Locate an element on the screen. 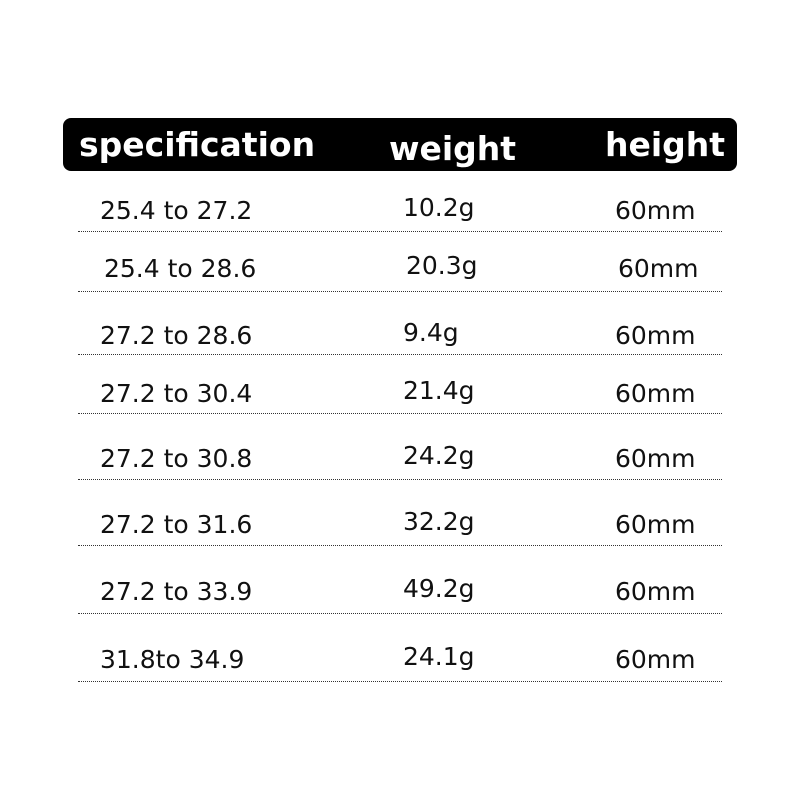 The image size is (800, 800). spec-cell: 25.4 to 28.6 is located at coordinates (180, 268).